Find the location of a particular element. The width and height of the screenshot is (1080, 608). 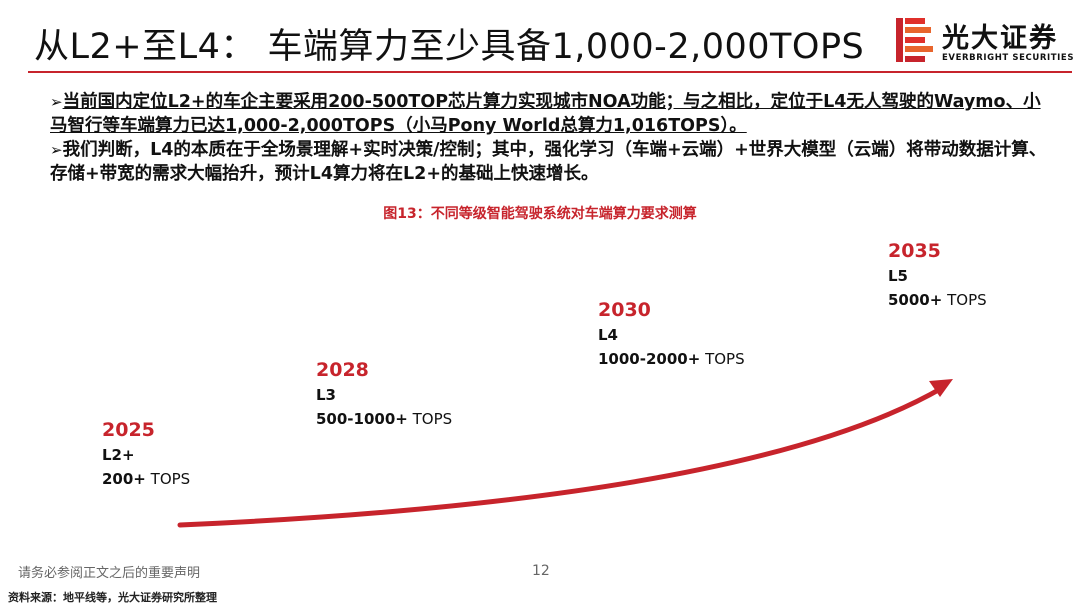

milestone-tops: 1000-2000+ TOPS is located at coordinates (671, 359).